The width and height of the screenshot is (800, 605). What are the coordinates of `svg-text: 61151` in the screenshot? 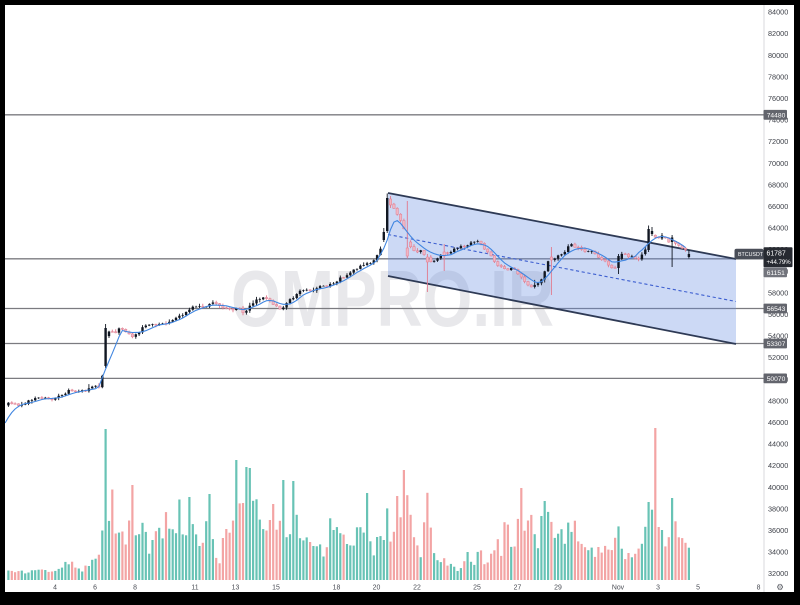 It's located at (776, 273).